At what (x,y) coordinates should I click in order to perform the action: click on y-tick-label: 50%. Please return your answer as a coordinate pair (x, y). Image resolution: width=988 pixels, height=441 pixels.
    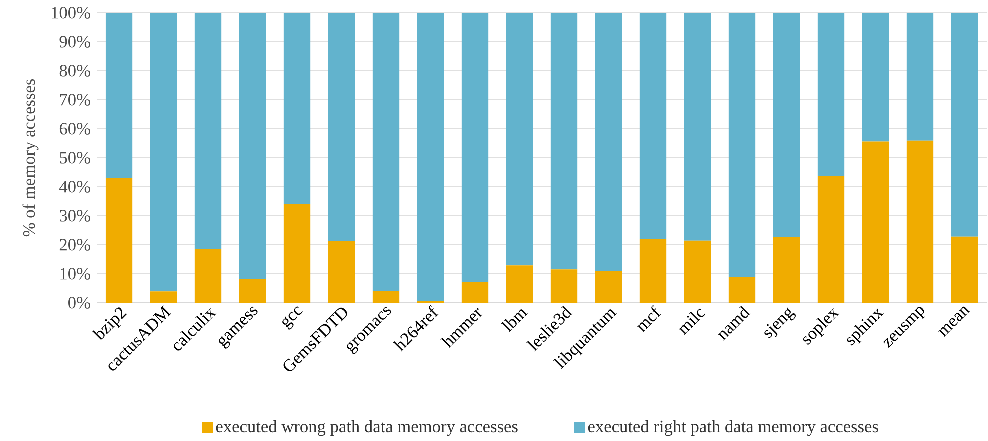
    Looking at the image, I should click on (75, 158).